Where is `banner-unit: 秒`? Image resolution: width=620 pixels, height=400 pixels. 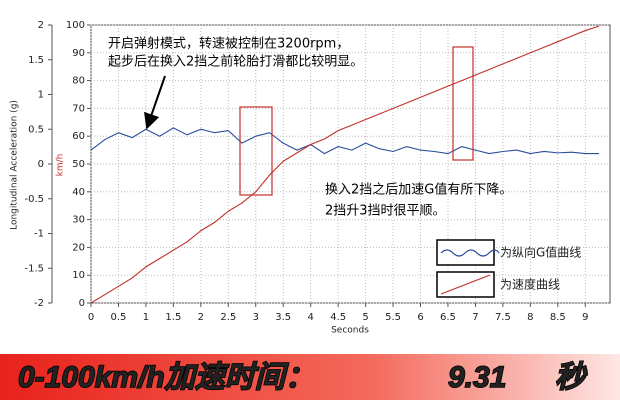 banner-unit: 秒 is located at coordinates (571, 377).